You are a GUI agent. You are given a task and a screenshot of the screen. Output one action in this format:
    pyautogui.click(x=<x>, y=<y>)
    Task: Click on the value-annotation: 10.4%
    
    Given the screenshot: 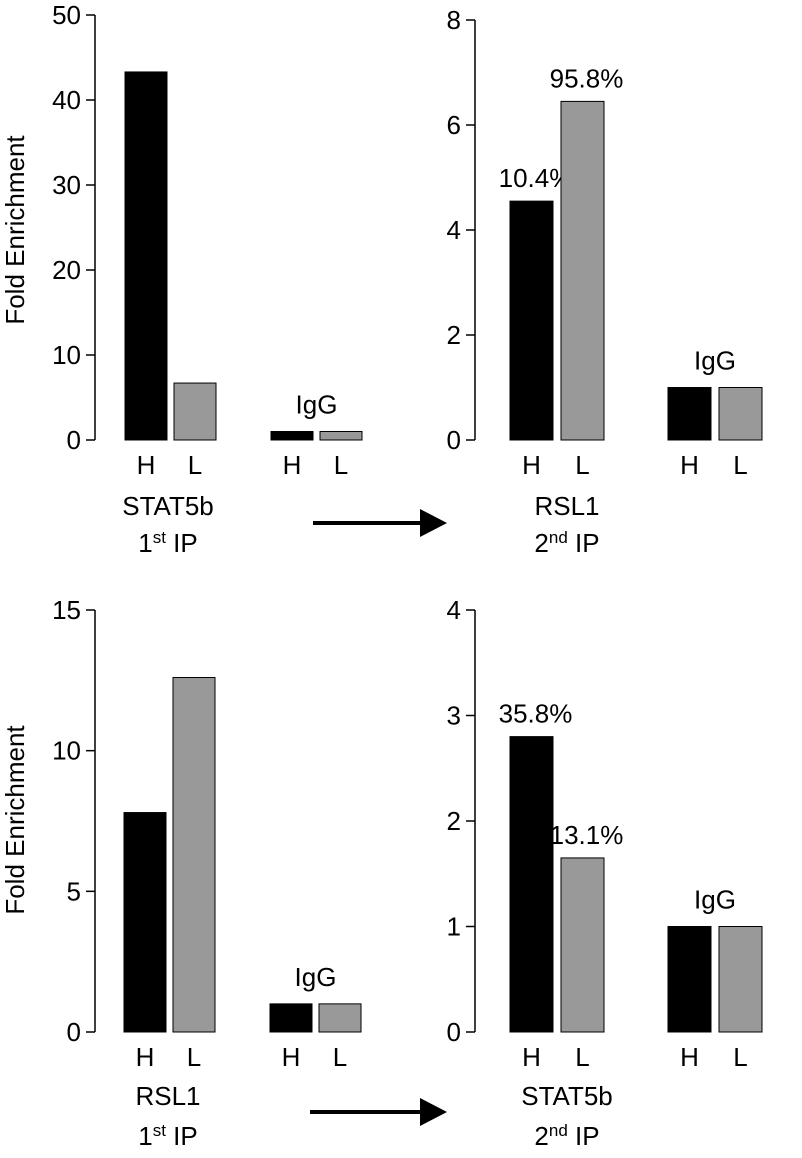 What is the action you would take?
    pyautogui.click(x=536, y=178)
    